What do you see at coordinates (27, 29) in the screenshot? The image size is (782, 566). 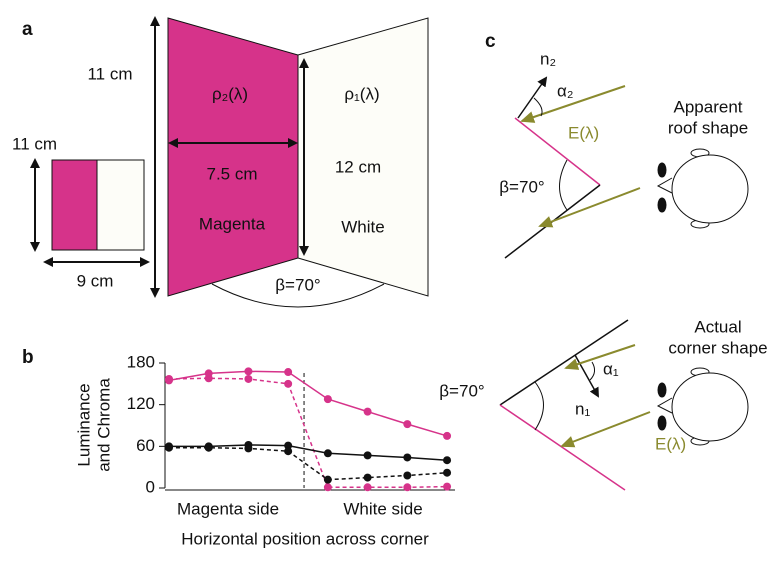 I see `panel-label: a` at bounding box center [27, 29].